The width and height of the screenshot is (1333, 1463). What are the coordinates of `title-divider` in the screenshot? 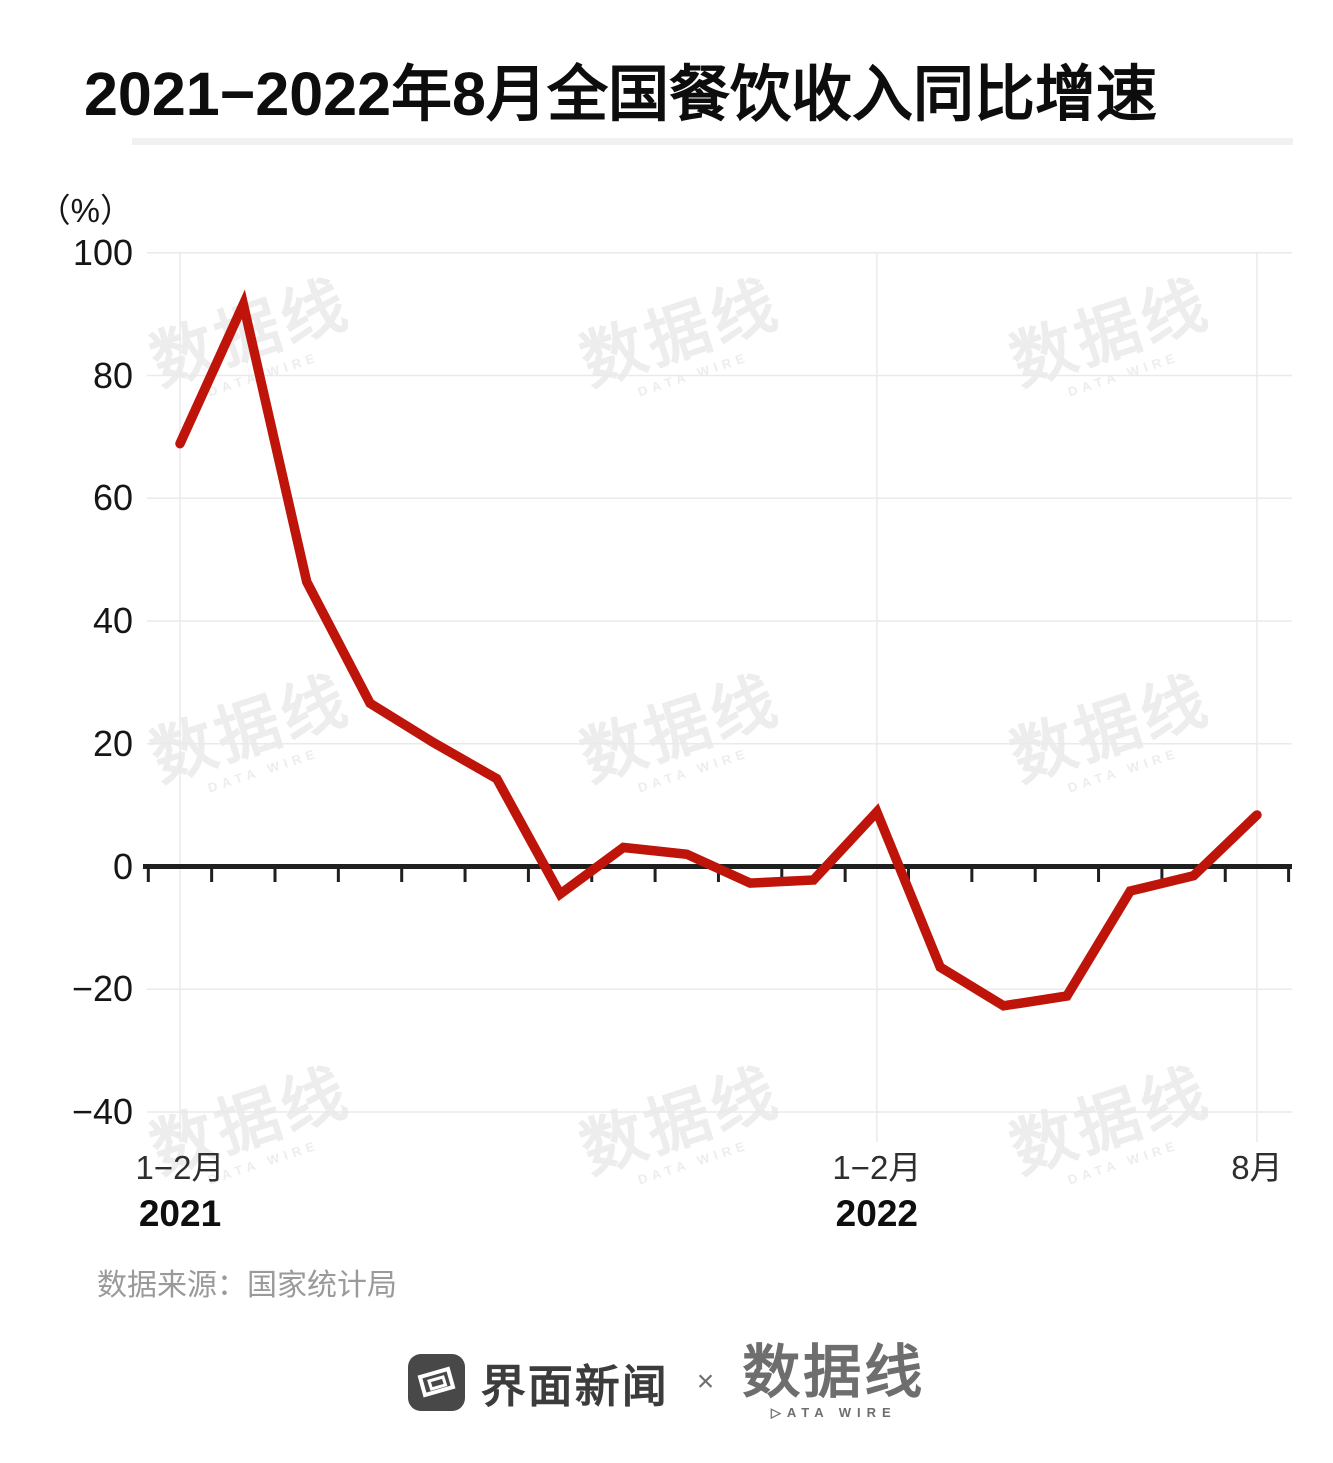 It's located at (712, 141).